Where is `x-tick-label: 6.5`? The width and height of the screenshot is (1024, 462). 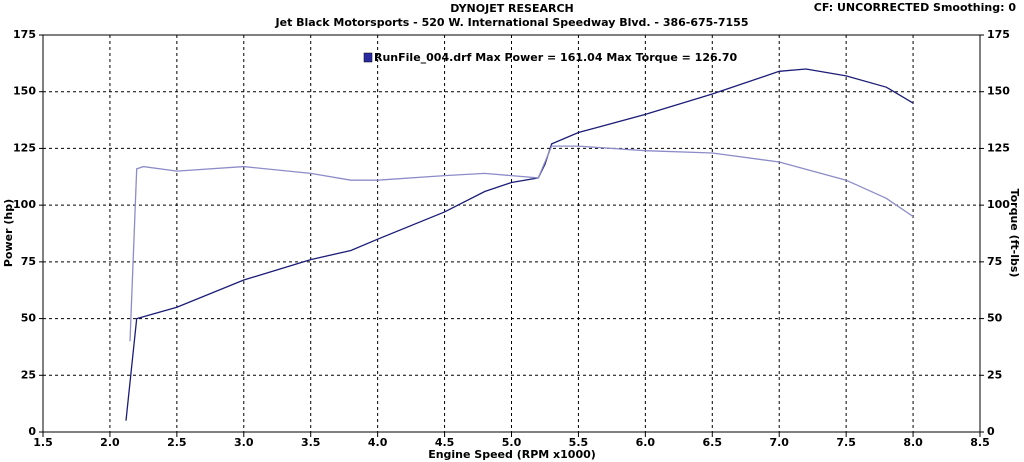 x-tick-label: 6.5 is located at coordinates (713, 442).